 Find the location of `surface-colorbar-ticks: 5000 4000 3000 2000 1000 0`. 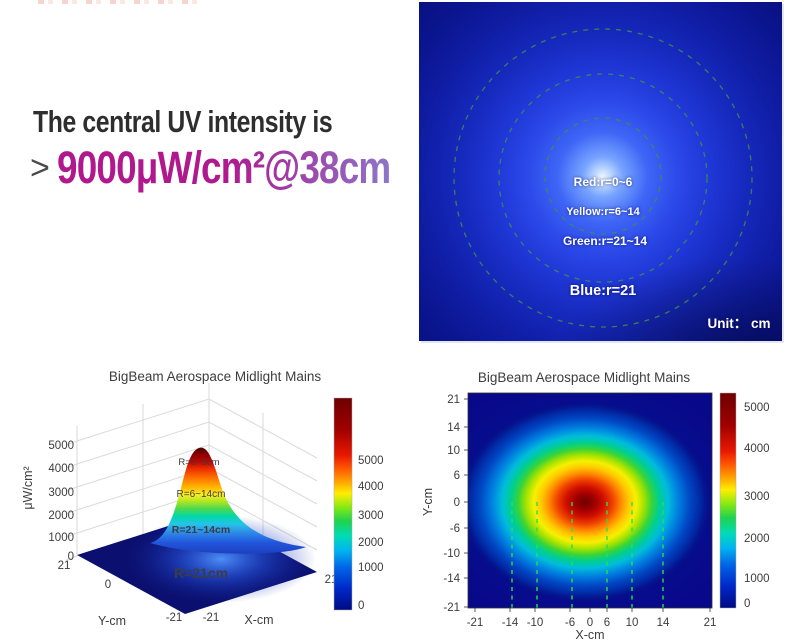

surface-colorbar-ticks: 5000 4000 3000 2000 1000 0 is located at coordinates (371, 533).